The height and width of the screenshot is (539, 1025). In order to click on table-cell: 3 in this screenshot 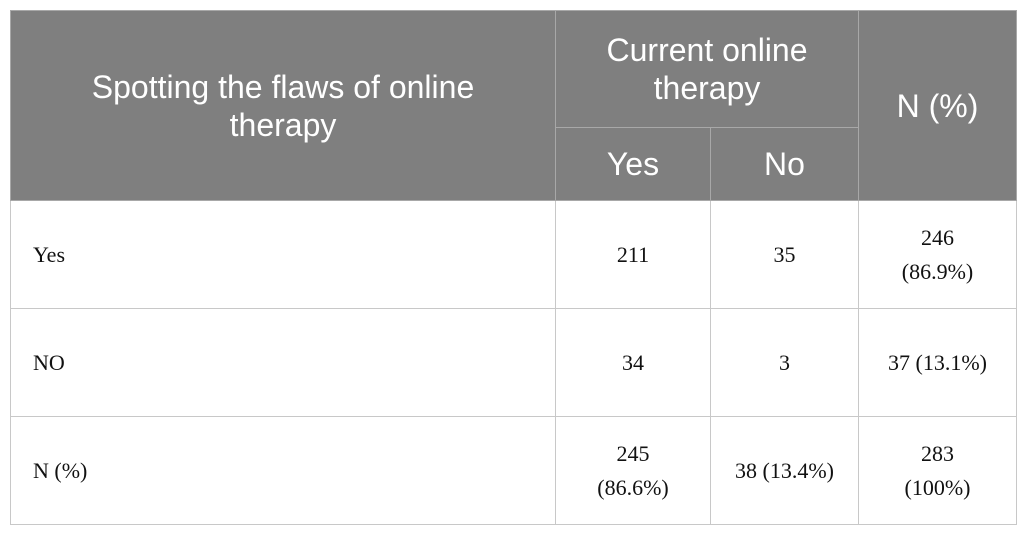, I will do `click(784, 362)`.